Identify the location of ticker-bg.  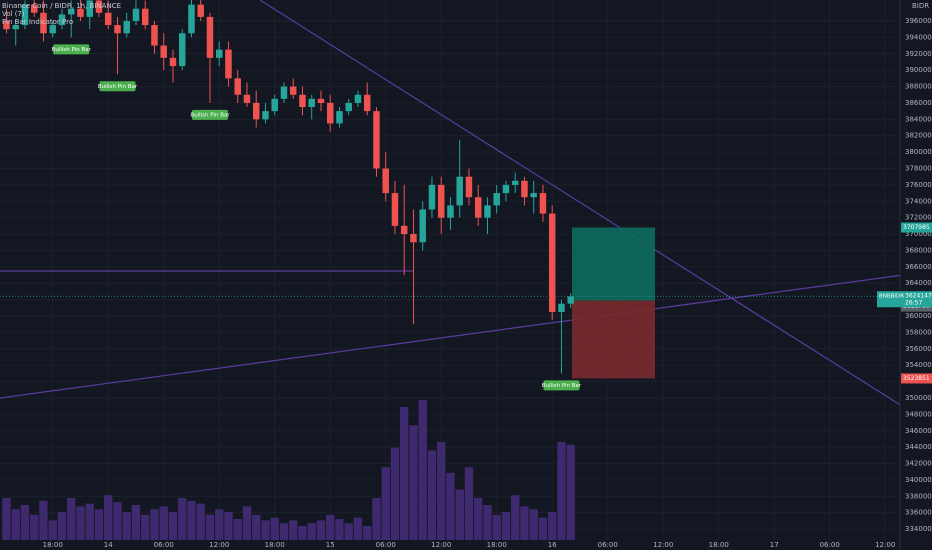
(904, 299).